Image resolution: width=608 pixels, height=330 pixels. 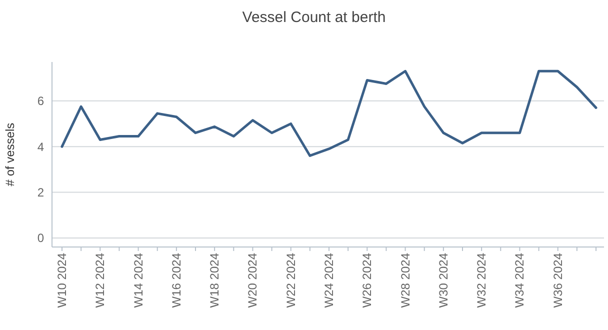 What do you see at coordinates (40, 192) in the screenshot?
I see `y-tick-label: 2` at bounding box center [40, 192].